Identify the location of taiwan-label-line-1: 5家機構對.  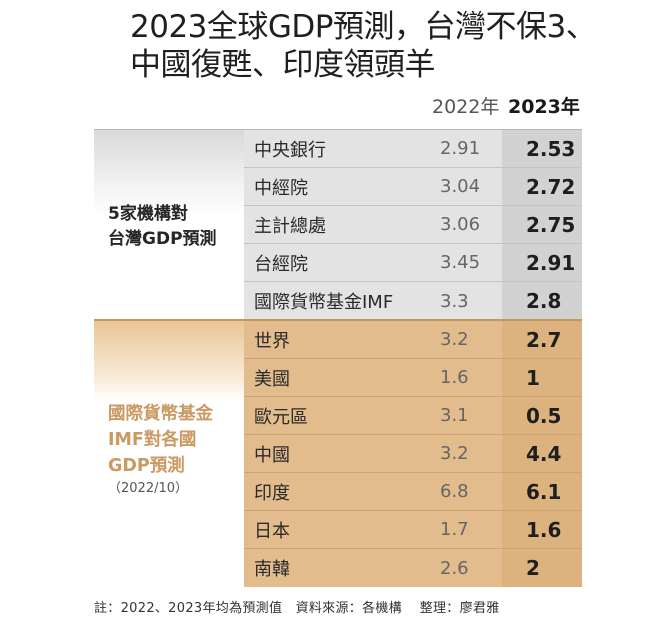
(148, 214).